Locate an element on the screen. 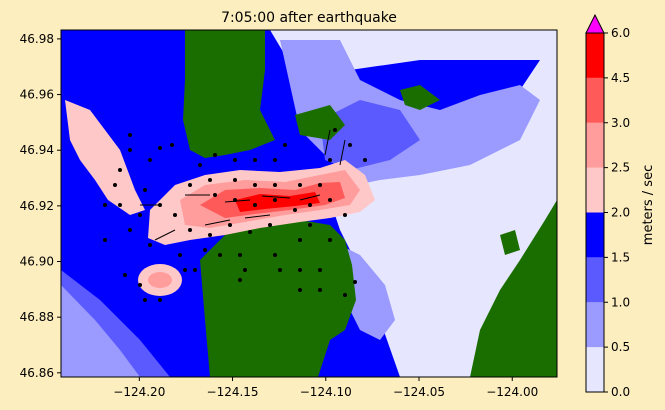  y-tick-label: 46.88 is located at coordinates (37, 317).